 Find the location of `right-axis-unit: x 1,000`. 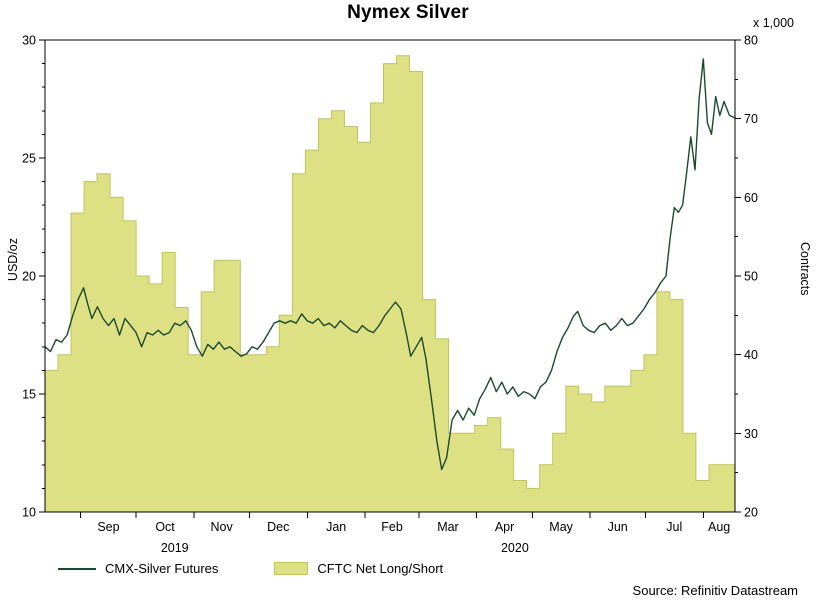

right-axis-unit: x 1,000 is located at coordinates (773, 23).